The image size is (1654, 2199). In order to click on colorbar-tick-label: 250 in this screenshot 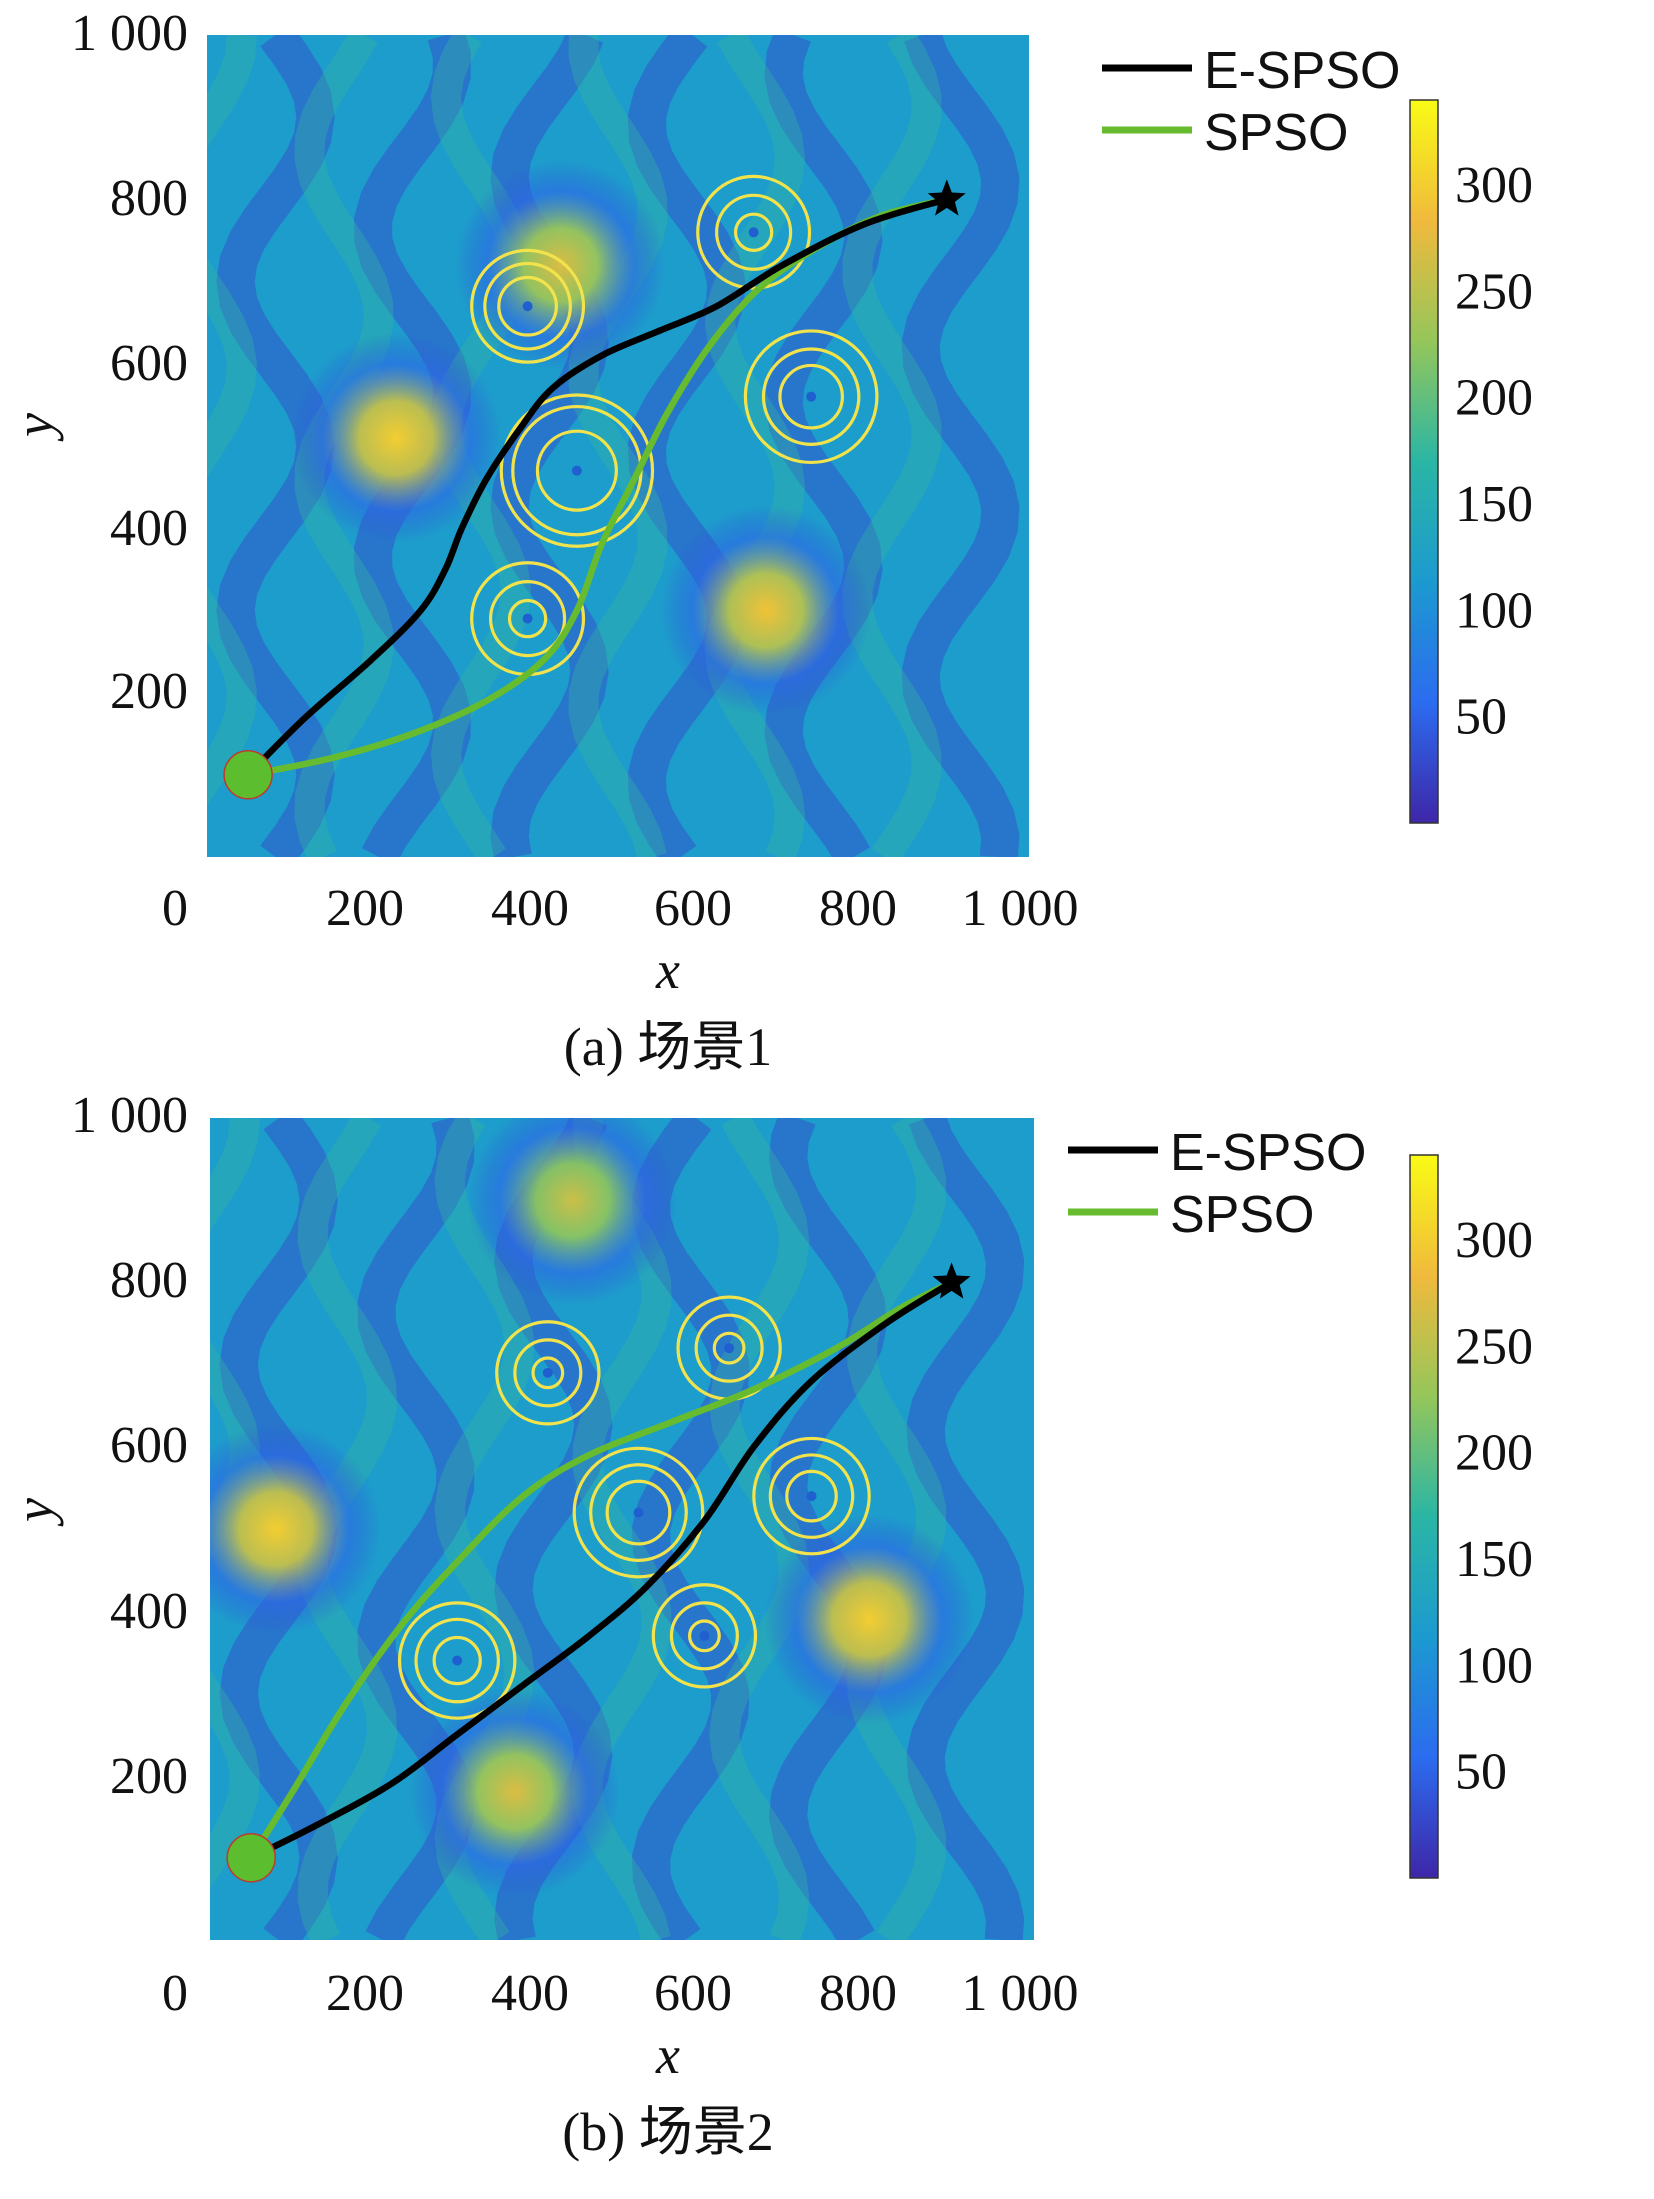, I will do `click(1494, 1346)`.